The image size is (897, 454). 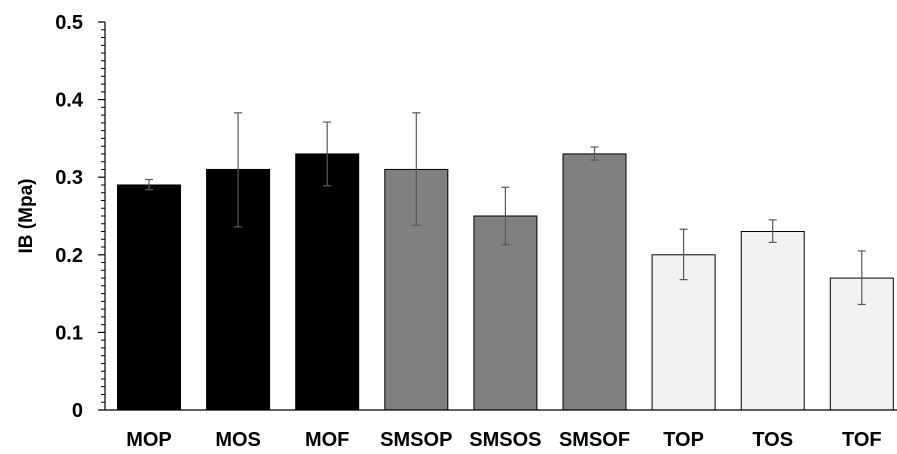 I want to click on x-tick-label: SMSOS, so click(x=505, y=440).